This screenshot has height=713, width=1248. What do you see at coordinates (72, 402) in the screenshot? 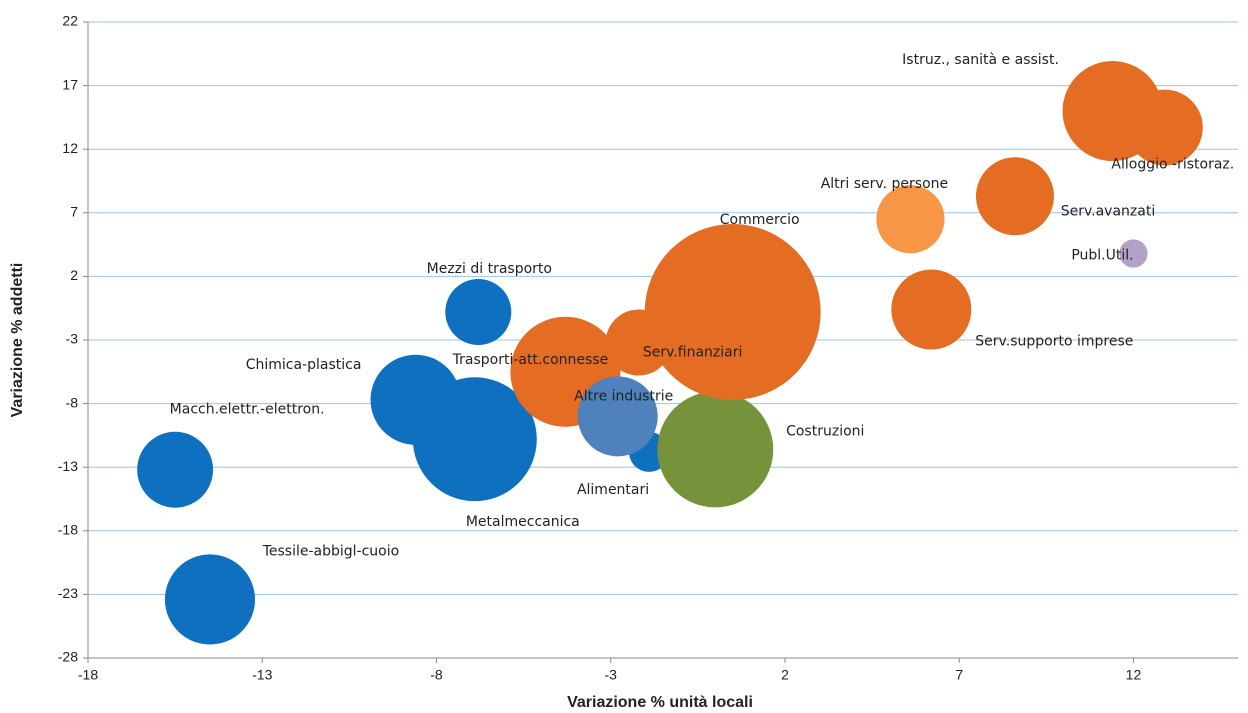
I see `y-tick-label: -8` at bounding box center [72, 402].